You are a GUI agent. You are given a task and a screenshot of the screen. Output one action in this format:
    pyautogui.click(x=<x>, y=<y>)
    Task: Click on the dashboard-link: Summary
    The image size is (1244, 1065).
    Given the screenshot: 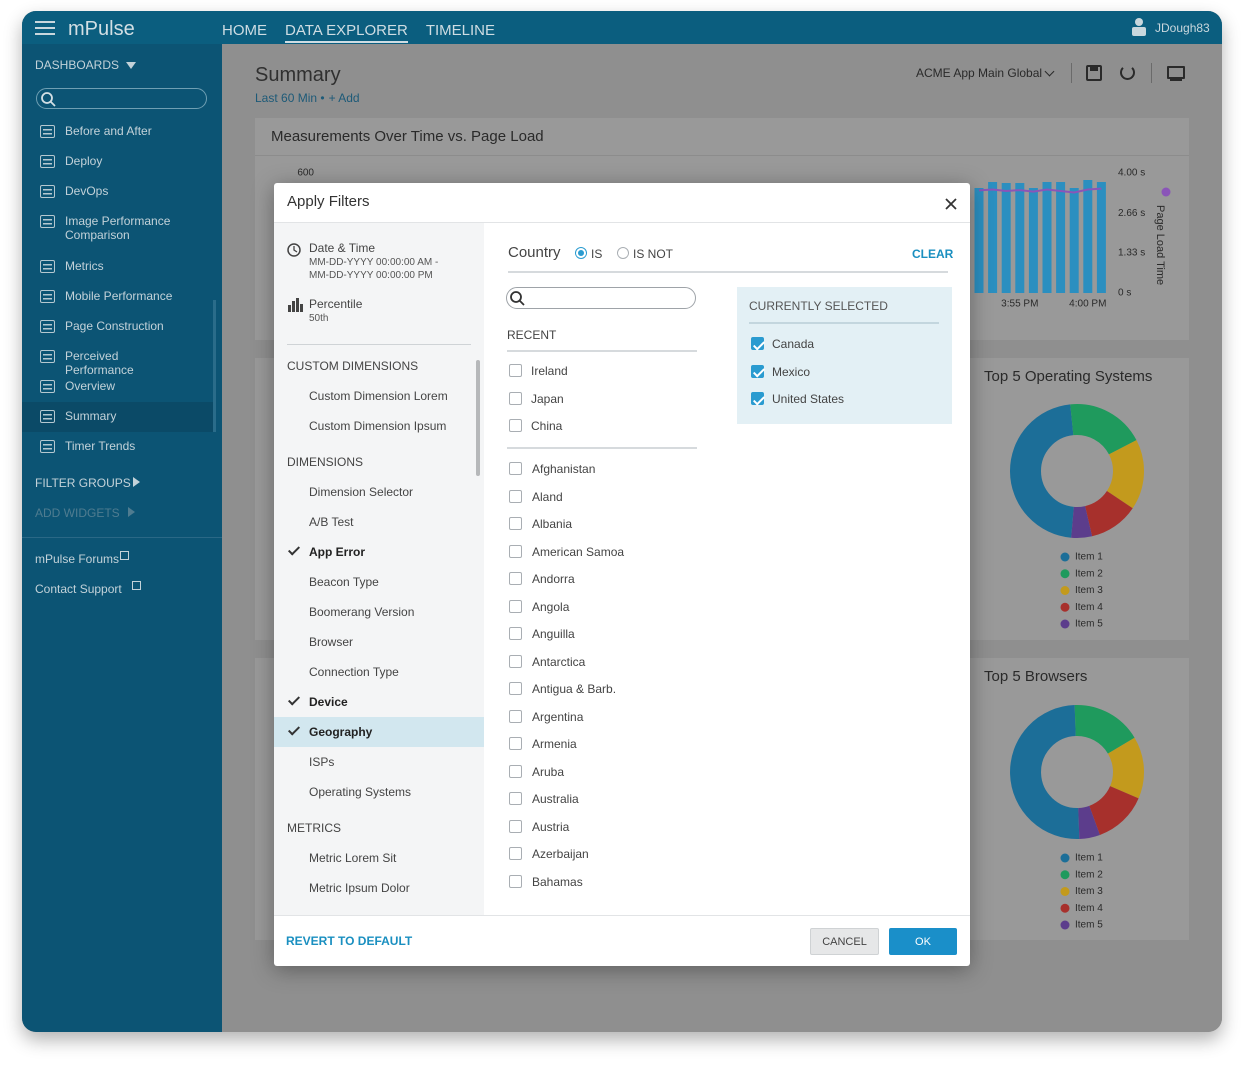 What is the action you would take?
    pyautogui.click(x=91, y=416)
    